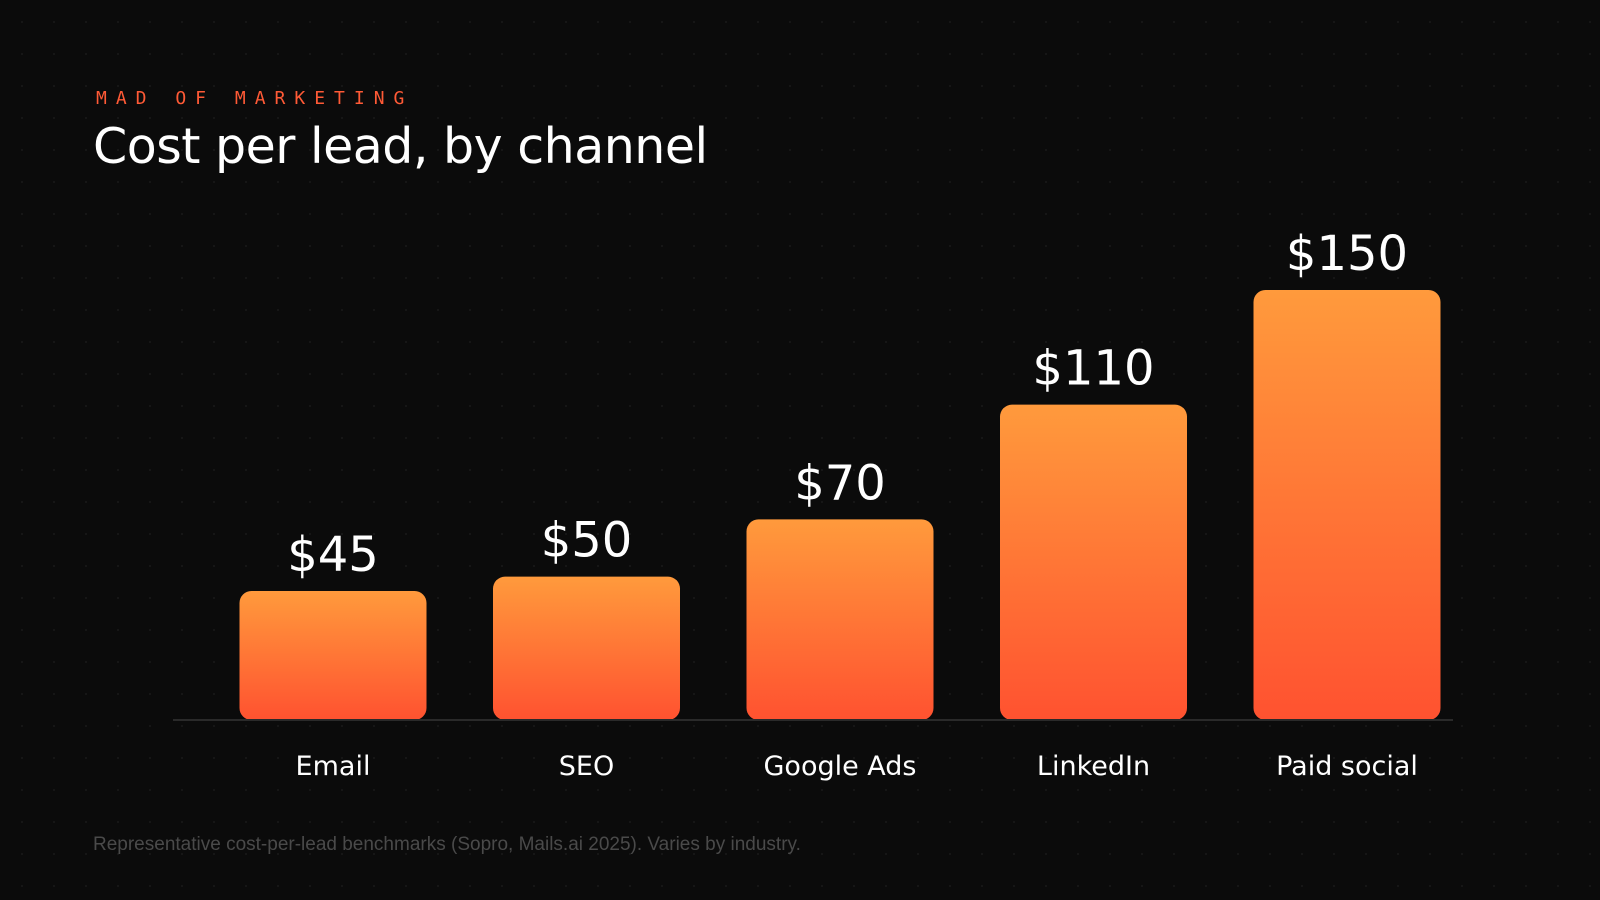  What do you see at coordinates (333, 766) in the screenshot?
I see `category-label-email: Email` at bounding box center [333, 766].